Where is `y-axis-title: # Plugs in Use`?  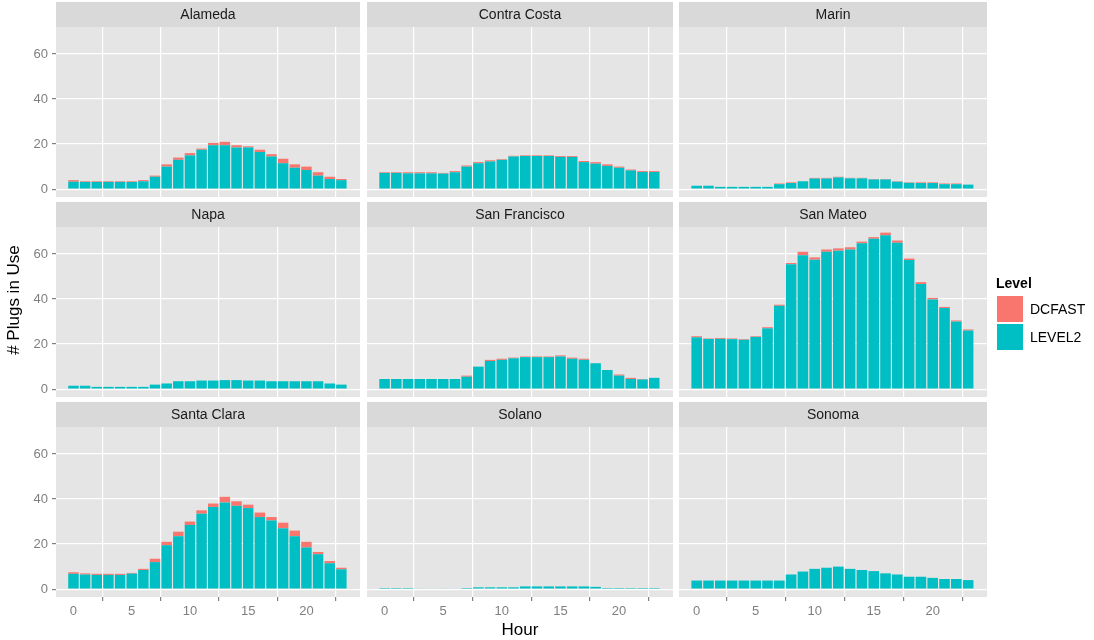 y-axis-title: # Plugs in Use is located at coordinates (13, 300).